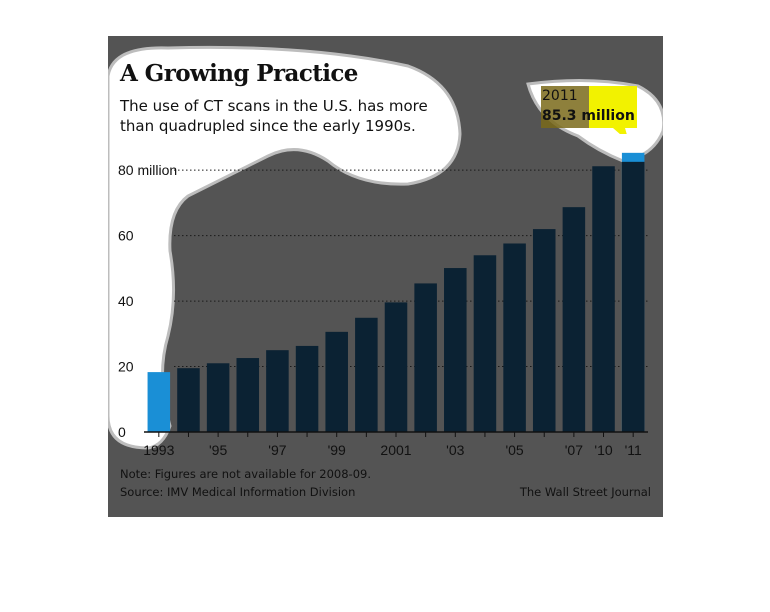 This screenshot has height=612, width=770. Describe the element at coordinates (239, 73) in the screenshot. I see `chart-title: A Growing Practice` at that location.